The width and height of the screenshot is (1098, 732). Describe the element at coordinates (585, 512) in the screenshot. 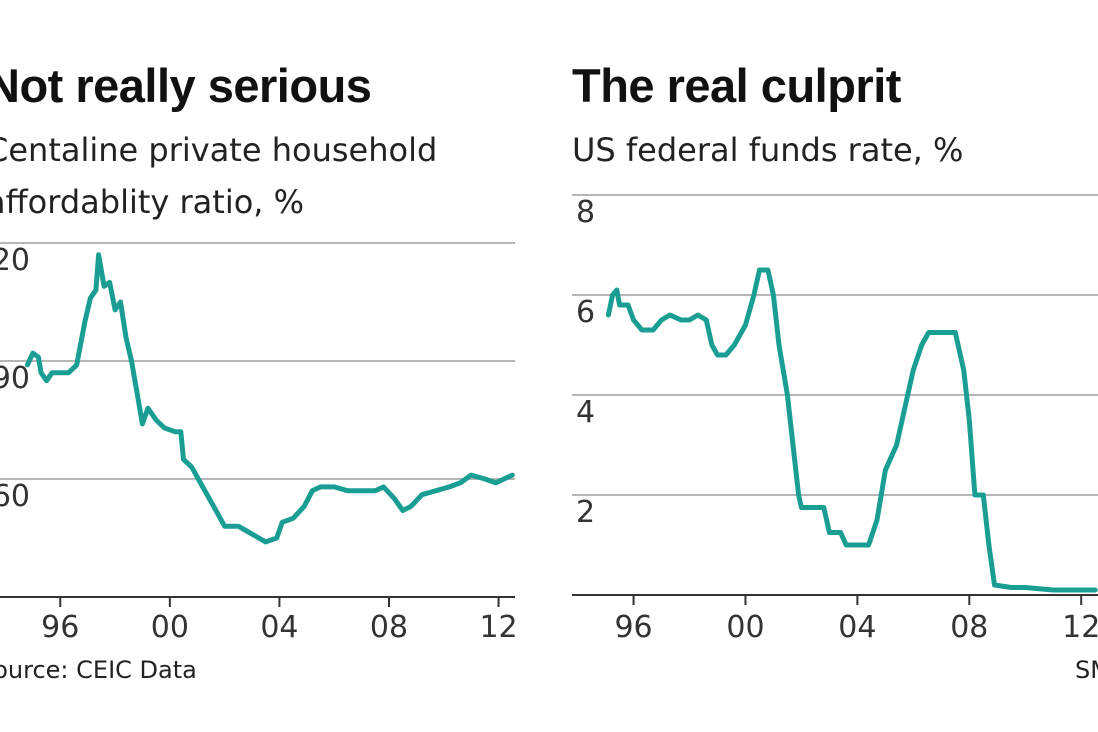

I see `y-tick-label: 2` at that location.